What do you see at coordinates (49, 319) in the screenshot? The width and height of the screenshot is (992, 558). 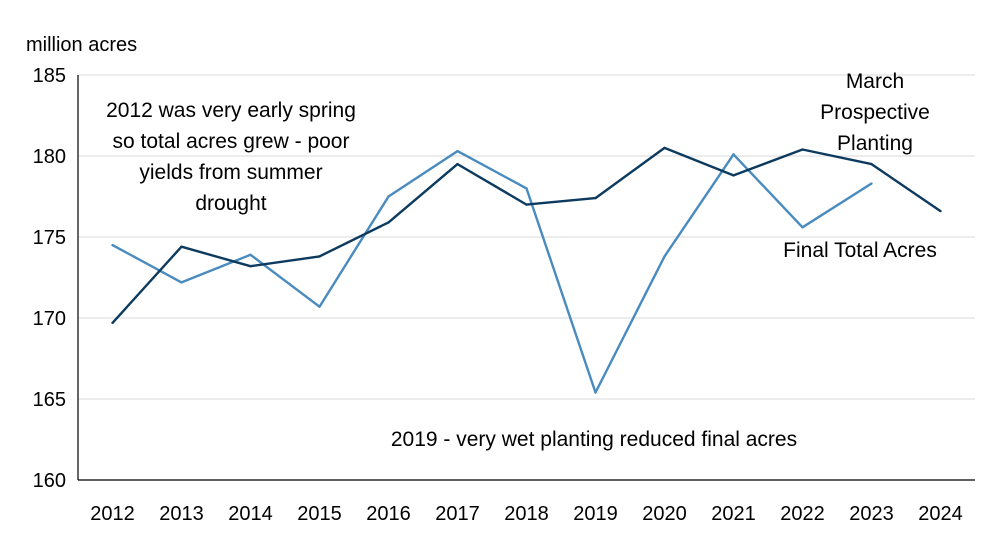 I see `y-tick-label: 170` at bounding box center [49, 319].